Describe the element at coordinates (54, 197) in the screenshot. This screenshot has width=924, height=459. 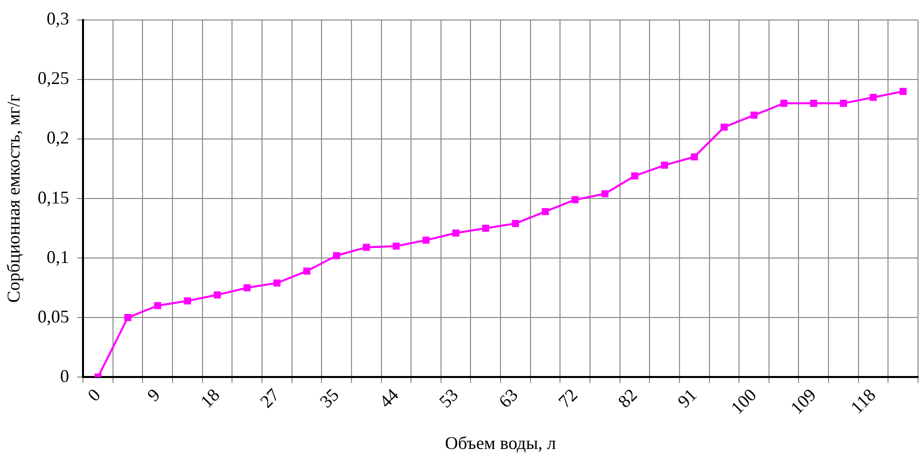
I see `y-tick-label: 0,15` at that location.